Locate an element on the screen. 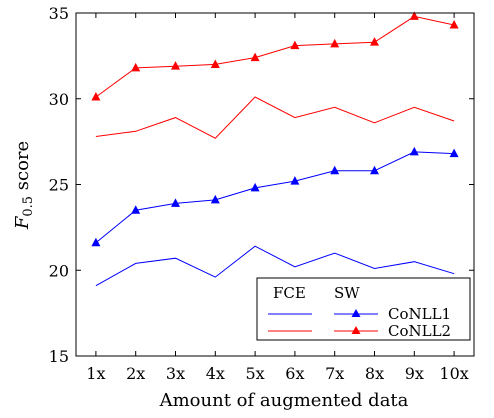 The image size is (494, 418). y-tick-label: 25 is located at coordinates (59, 185).